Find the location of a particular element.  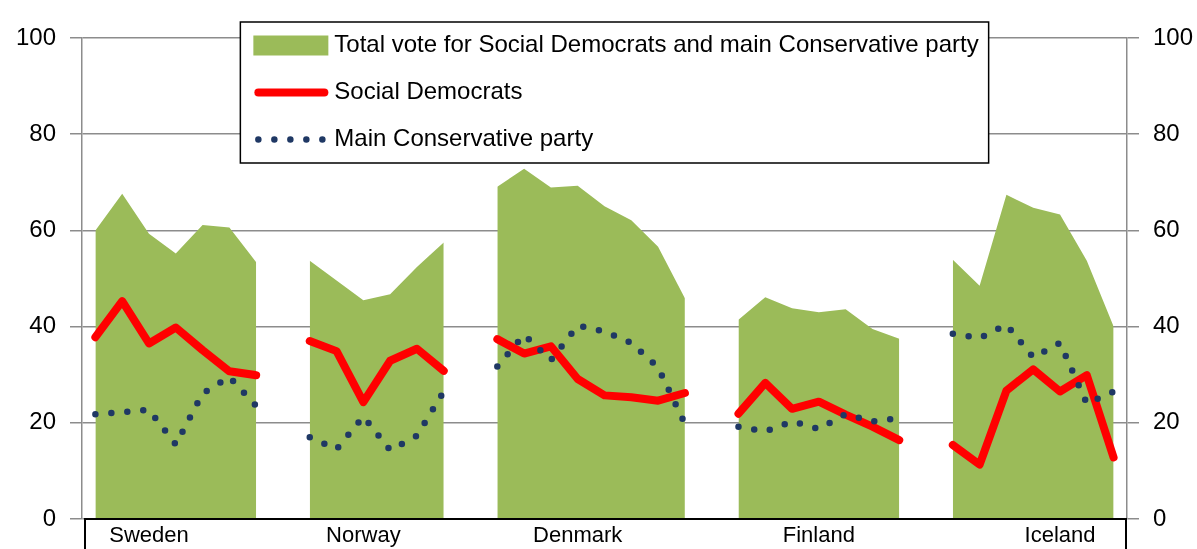

y-tick-label: 60 is located at coordinates (42, 229).